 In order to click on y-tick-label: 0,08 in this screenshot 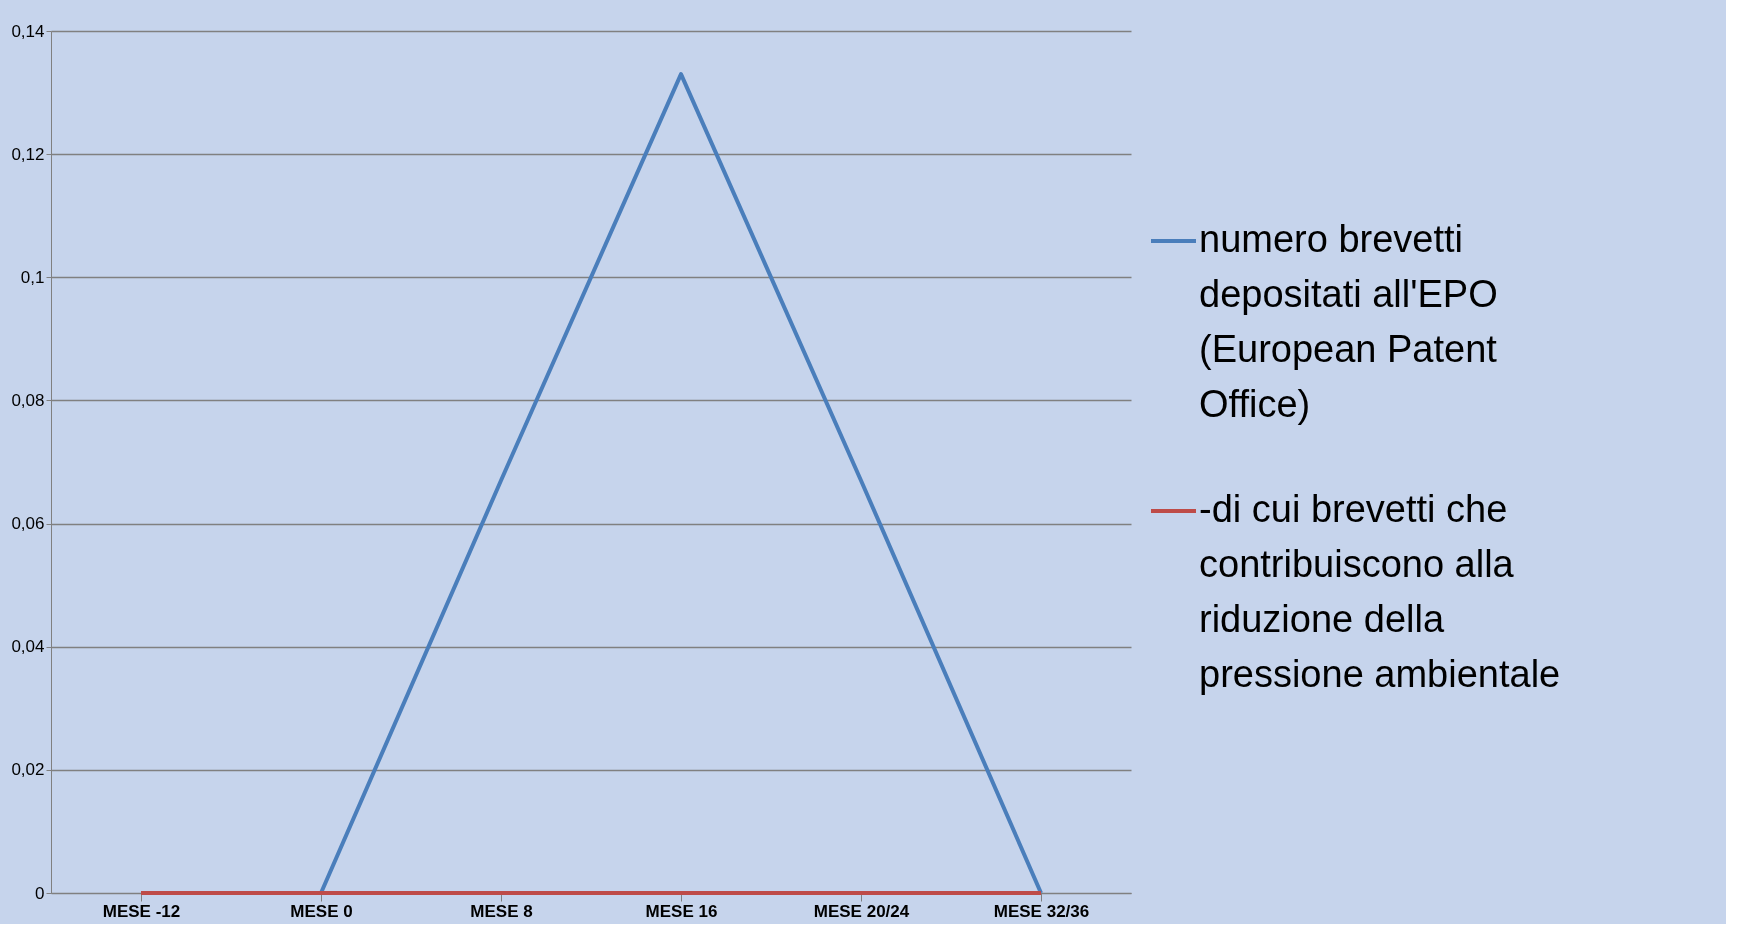, I will do `click(28, 400)`.